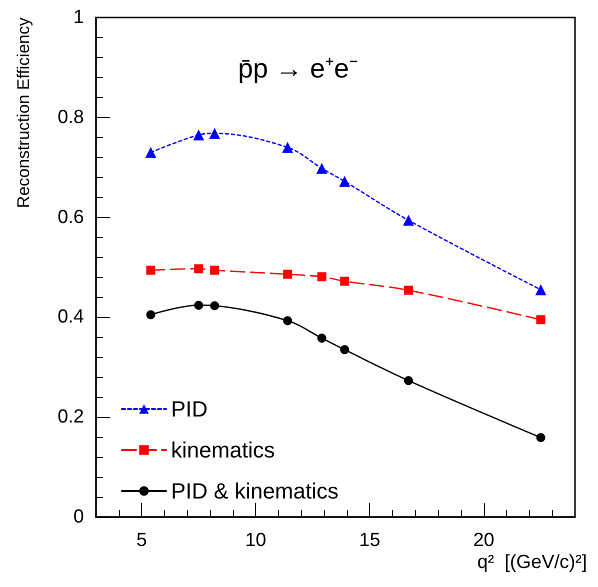 This screenshot has height=587, width=598. Describe the element at coordinates (23, 112) in the screenshot. I see `y-axis-title: Reconstruction Efficiency` at that location.